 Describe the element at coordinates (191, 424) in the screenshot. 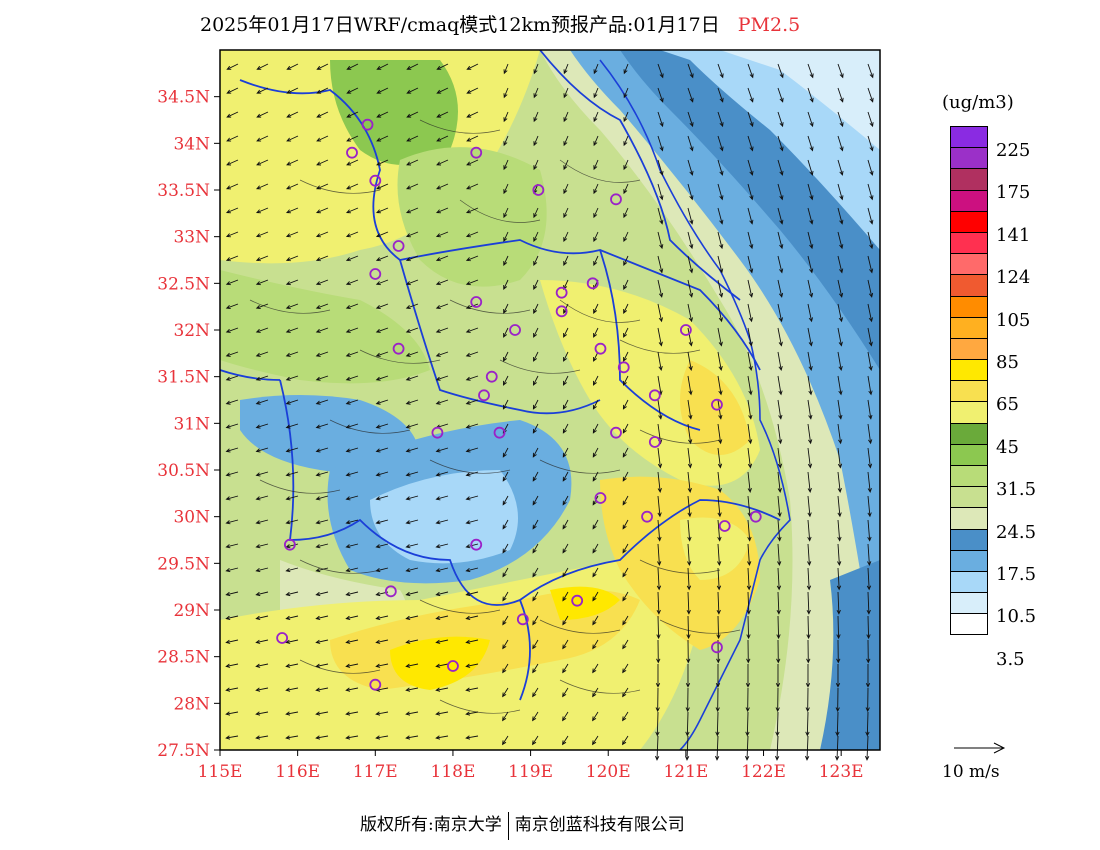

I see `lat-label: 31N` at that location.